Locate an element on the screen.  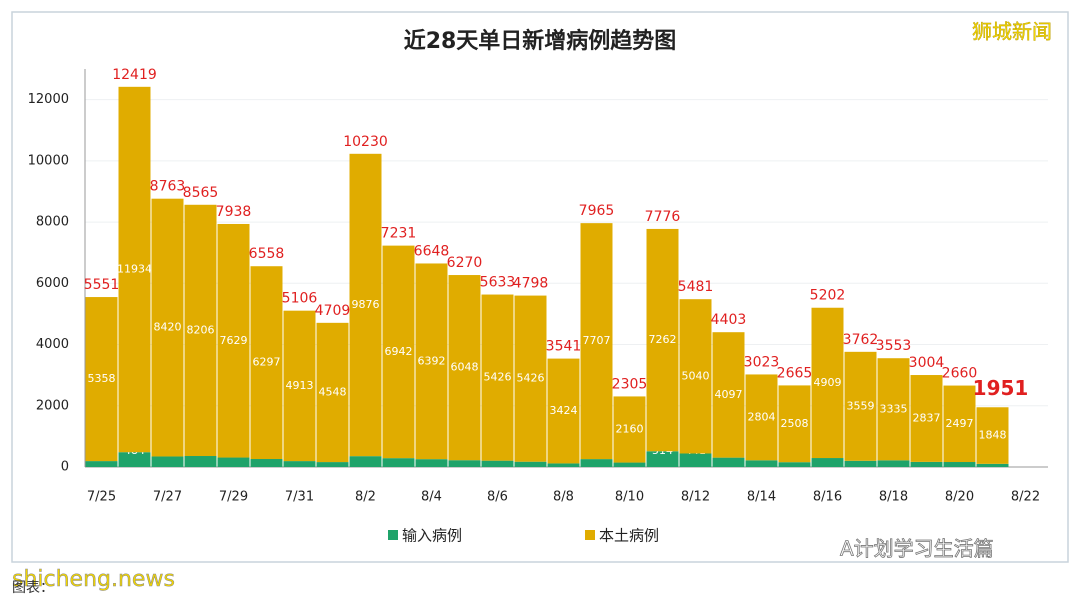
x-tick-label: 8/2 is located at coordinates (365, 497).